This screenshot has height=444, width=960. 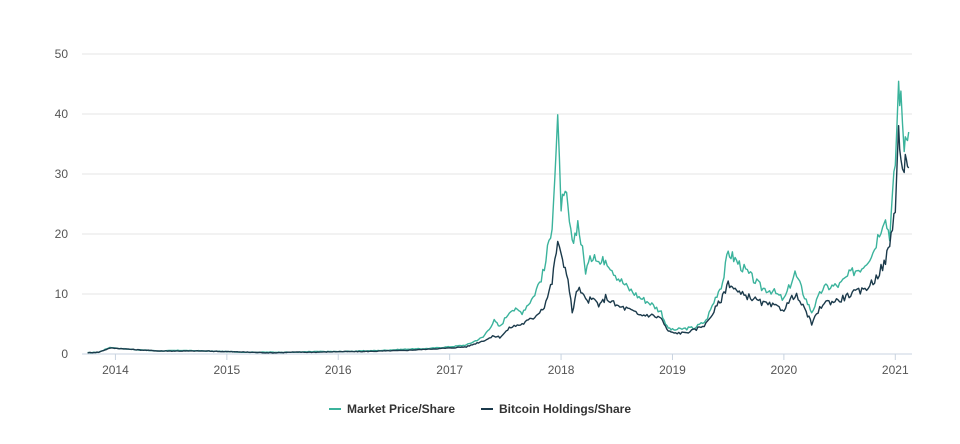 What do you see at coordinates (115, 370) in the screenshot?
I see `x-tick-label: 2014` at bounding box center [115, 370].